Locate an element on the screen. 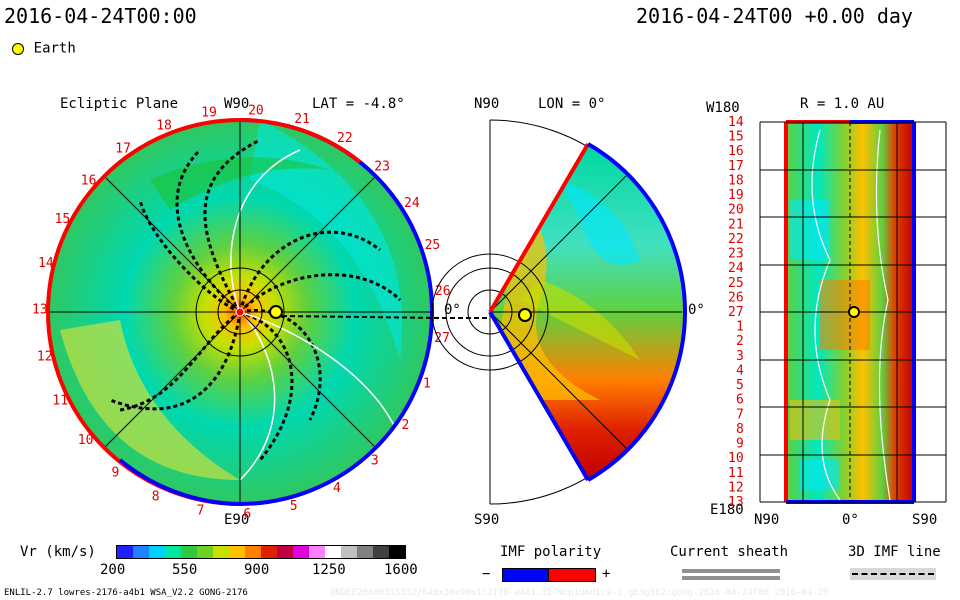  radial-row-label: 27 is located at coordinates (736, 312).